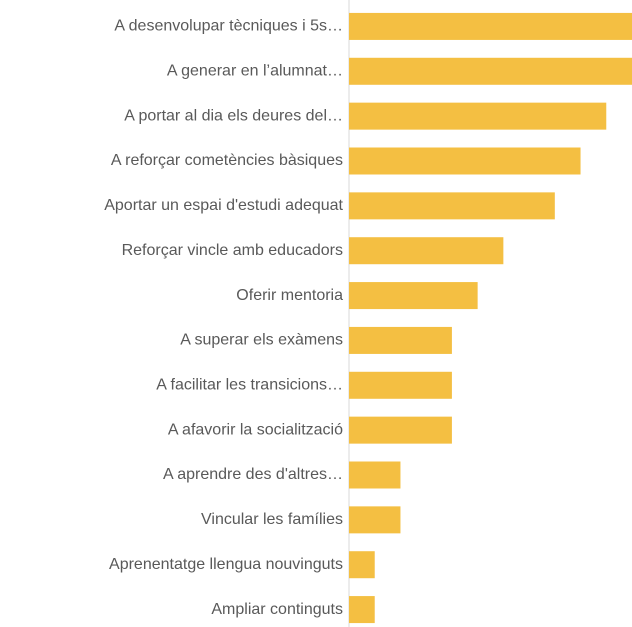  I want to click on y-tick-label: Aprenentatge llengua nouvinguts, so click(226, 564).